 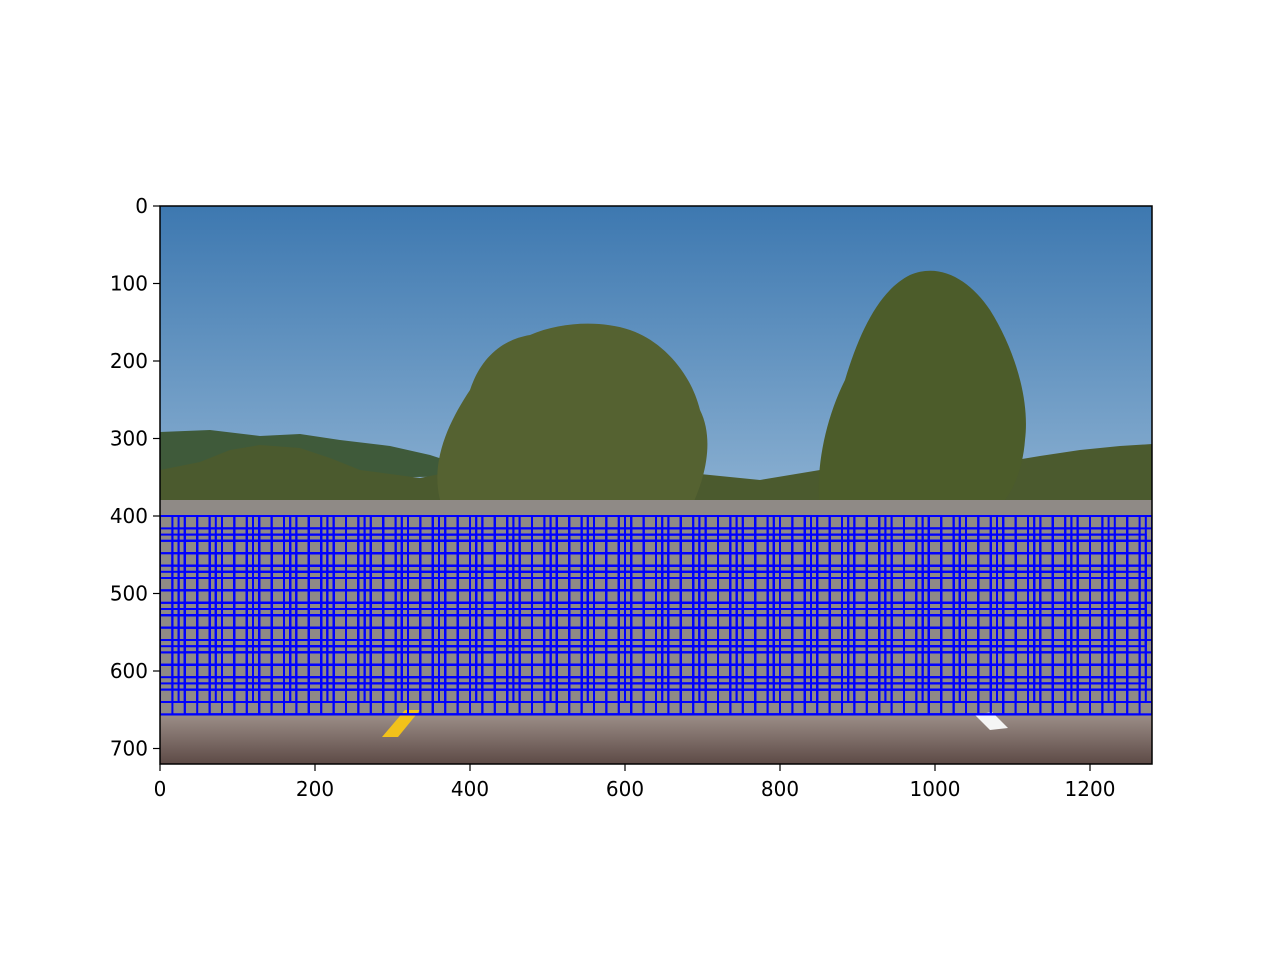 What do you see at coordinates (135, 477) in the screenshot?
I see `y-axis: 0 100 200 300 400 500 600 700` at bounding box center [135, 477].